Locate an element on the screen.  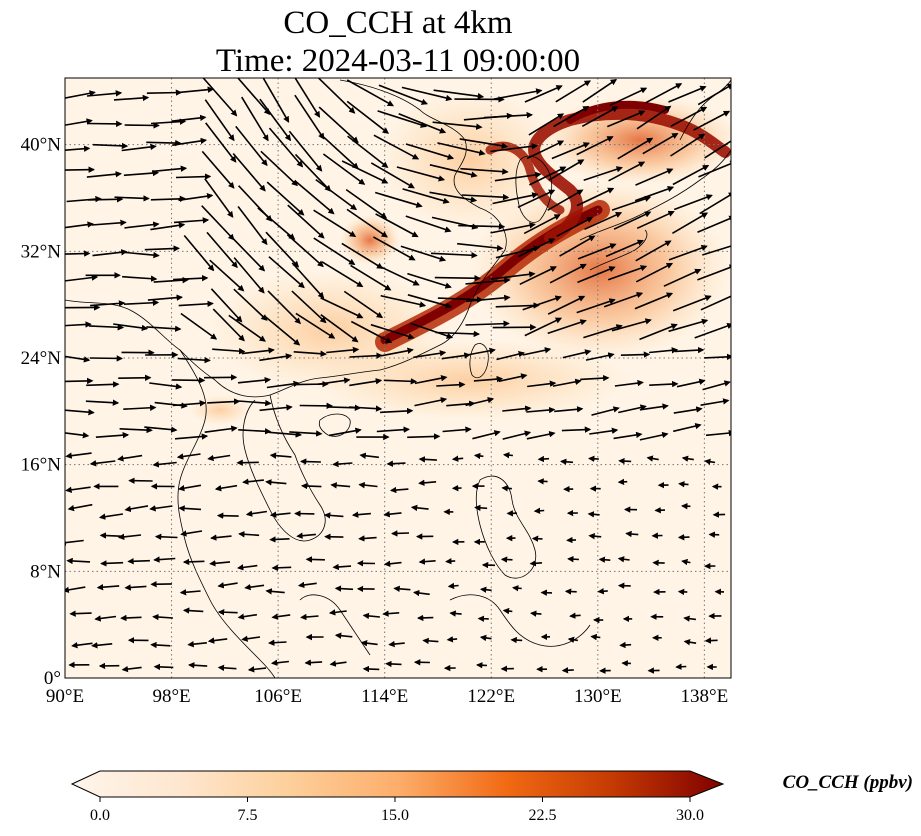
lat-tick-label: 24°N is located at coordinates (41, 358).